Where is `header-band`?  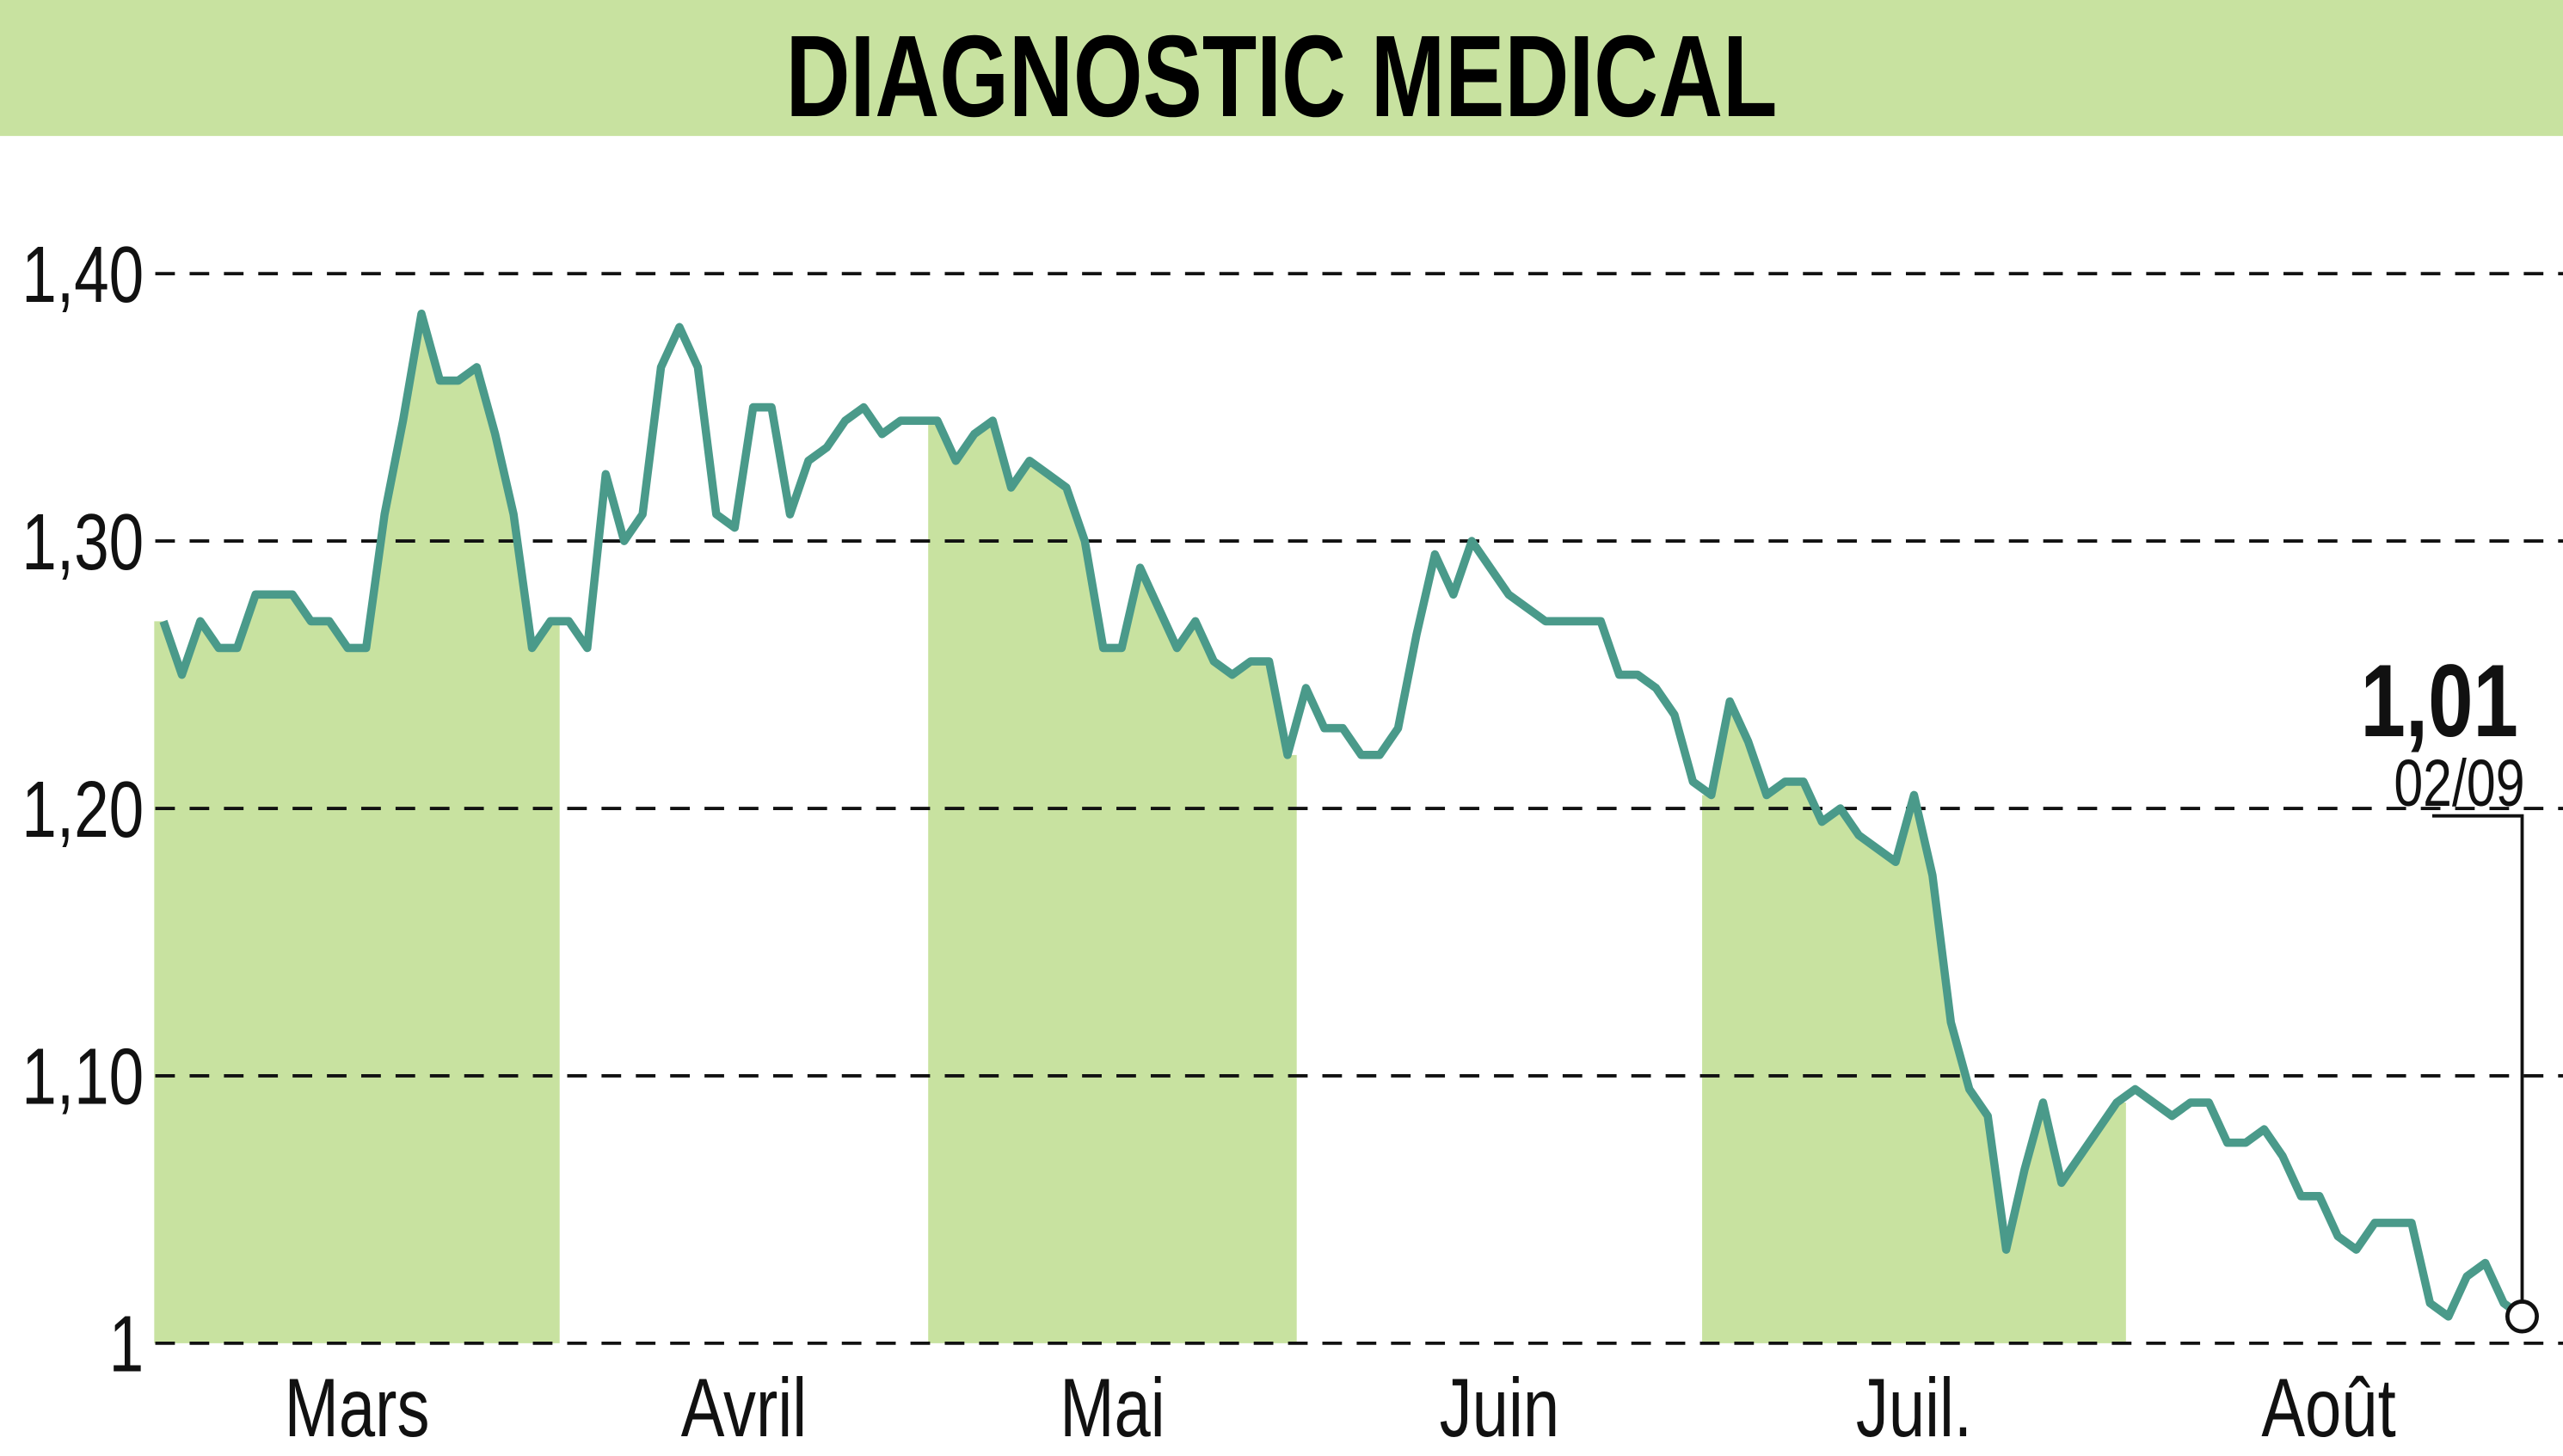 header-band is located at coordinates (1281, 68).